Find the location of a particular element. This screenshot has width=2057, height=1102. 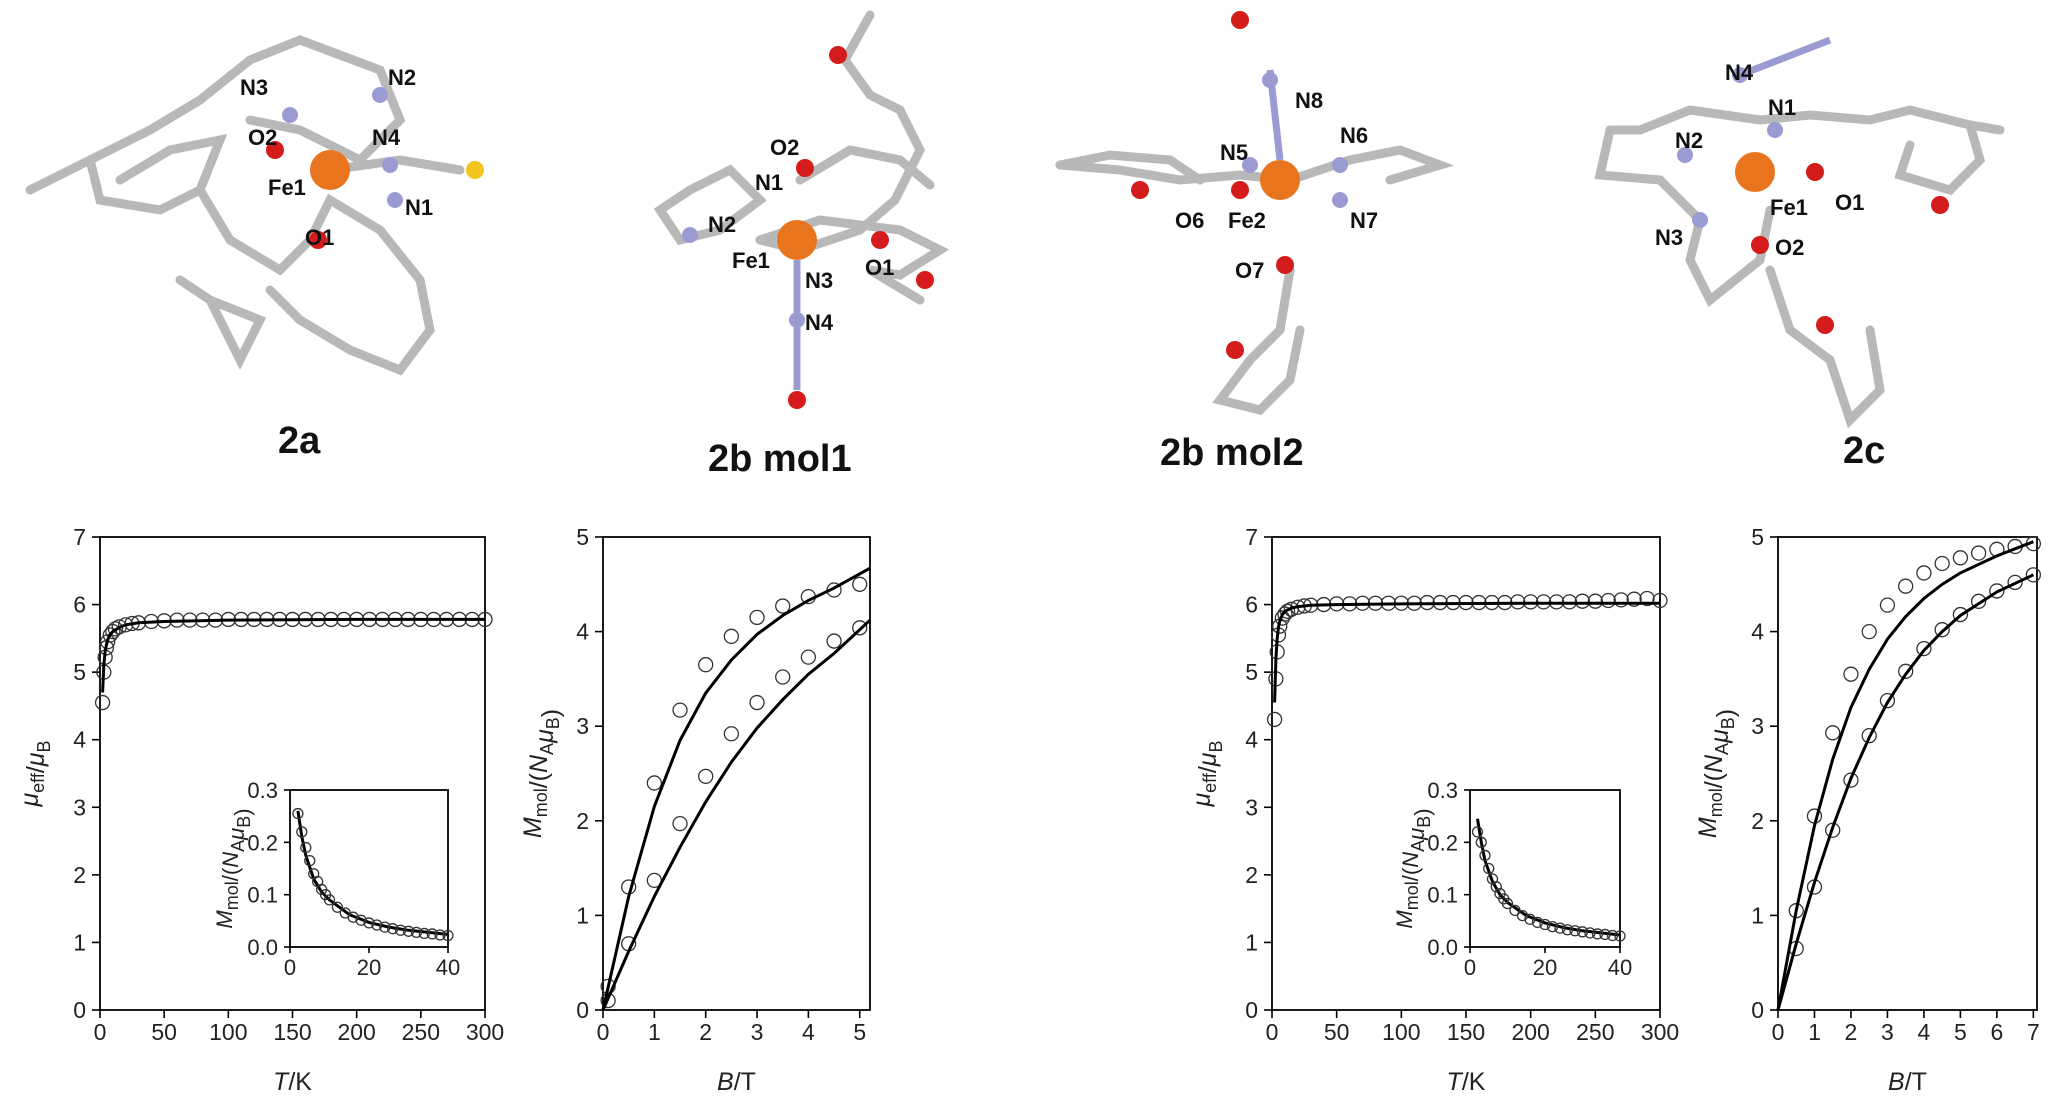

atom-label: N5 is located at coordinates (1234, 152).